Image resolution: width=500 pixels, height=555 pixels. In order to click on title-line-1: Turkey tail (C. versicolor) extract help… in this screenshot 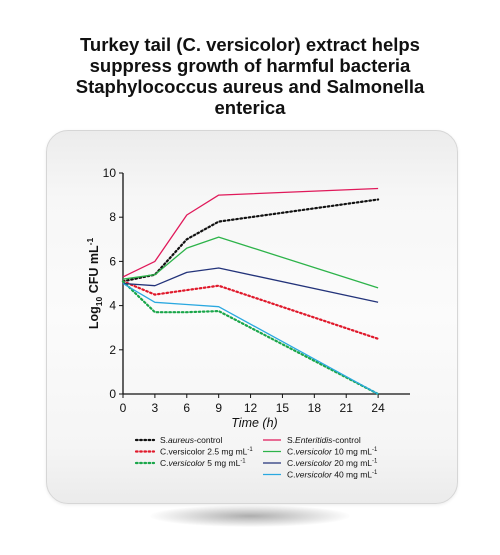, I will do `click(250, 44)`.